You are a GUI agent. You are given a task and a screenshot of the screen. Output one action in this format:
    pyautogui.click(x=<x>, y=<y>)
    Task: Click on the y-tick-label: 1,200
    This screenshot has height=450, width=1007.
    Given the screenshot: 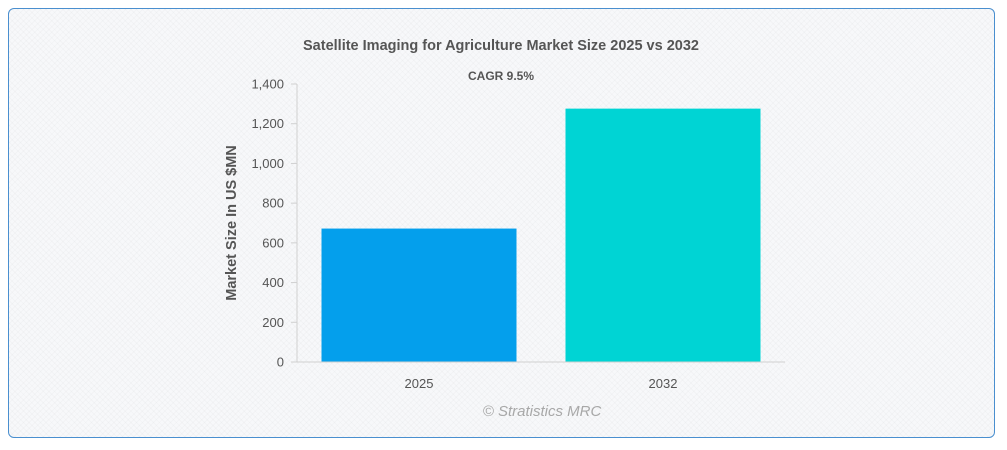 What is the action you would take?
    pyautogui.click(x=267, y=123)
    